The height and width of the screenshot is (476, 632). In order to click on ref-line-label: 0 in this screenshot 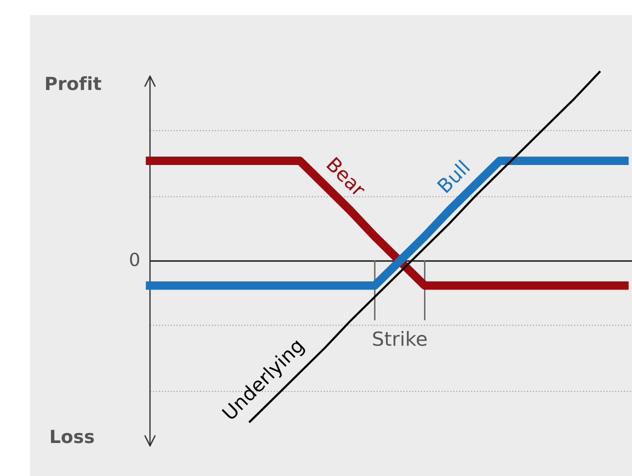, I will do `click(135, 259)`.